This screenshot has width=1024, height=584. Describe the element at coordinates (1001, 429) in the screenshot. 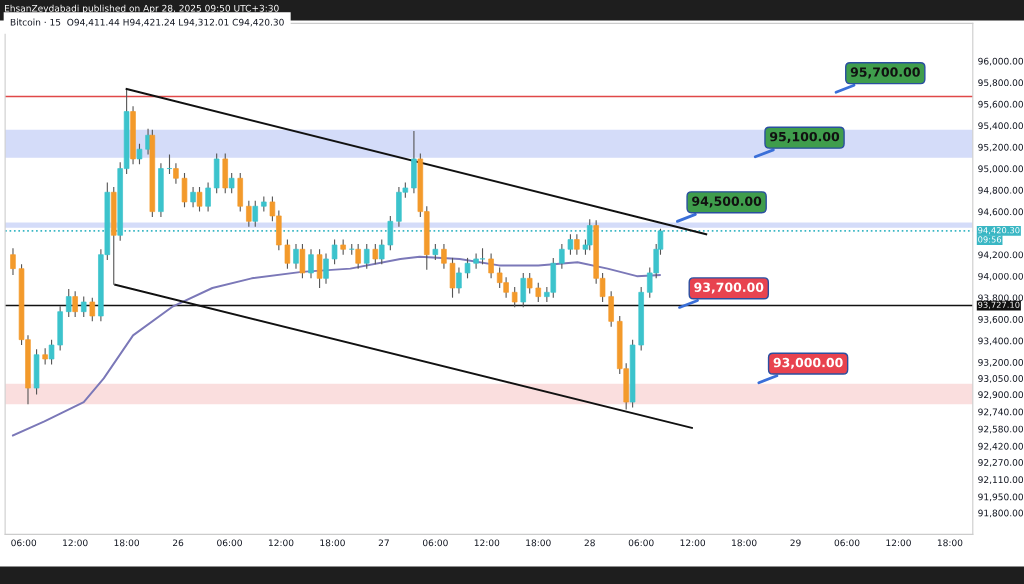

I see `y-tick-label: 92,580.00` at that location.